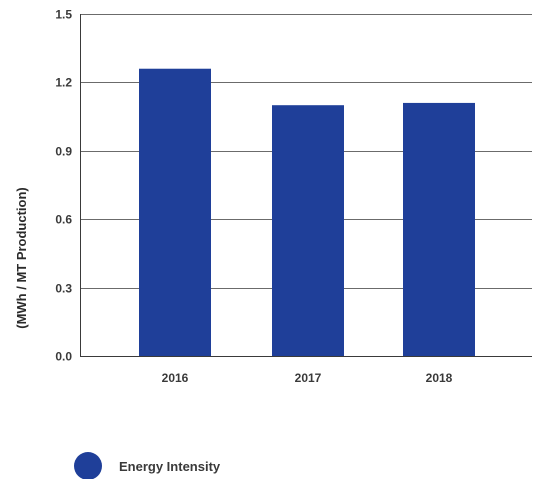 Image resolution: width=534 pixels, height=479 pixels. I want to click on x-tick-label-2017: 2017, so click(308, 378).